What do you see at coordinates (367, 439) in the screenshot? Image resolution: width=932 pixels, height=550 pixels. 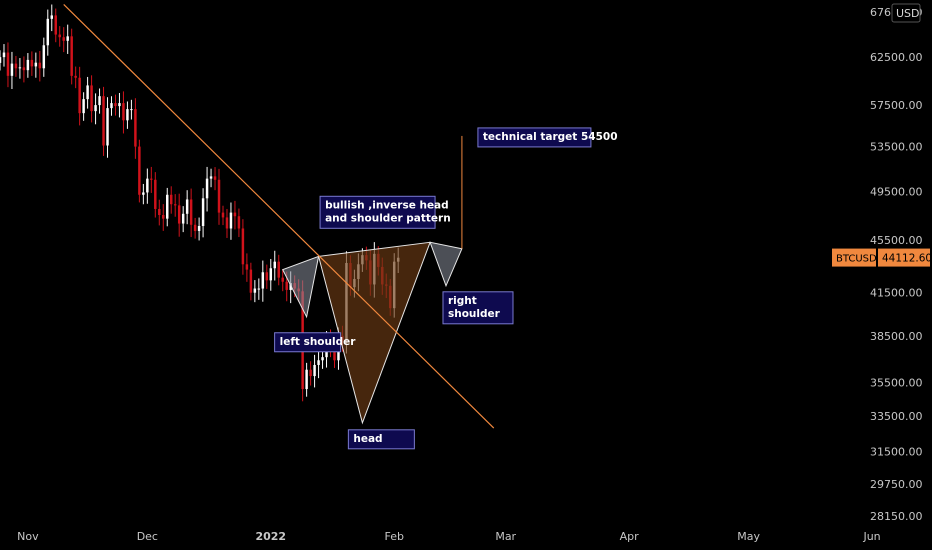 I see `annotation-text: head` at bounding box center [367, 439].